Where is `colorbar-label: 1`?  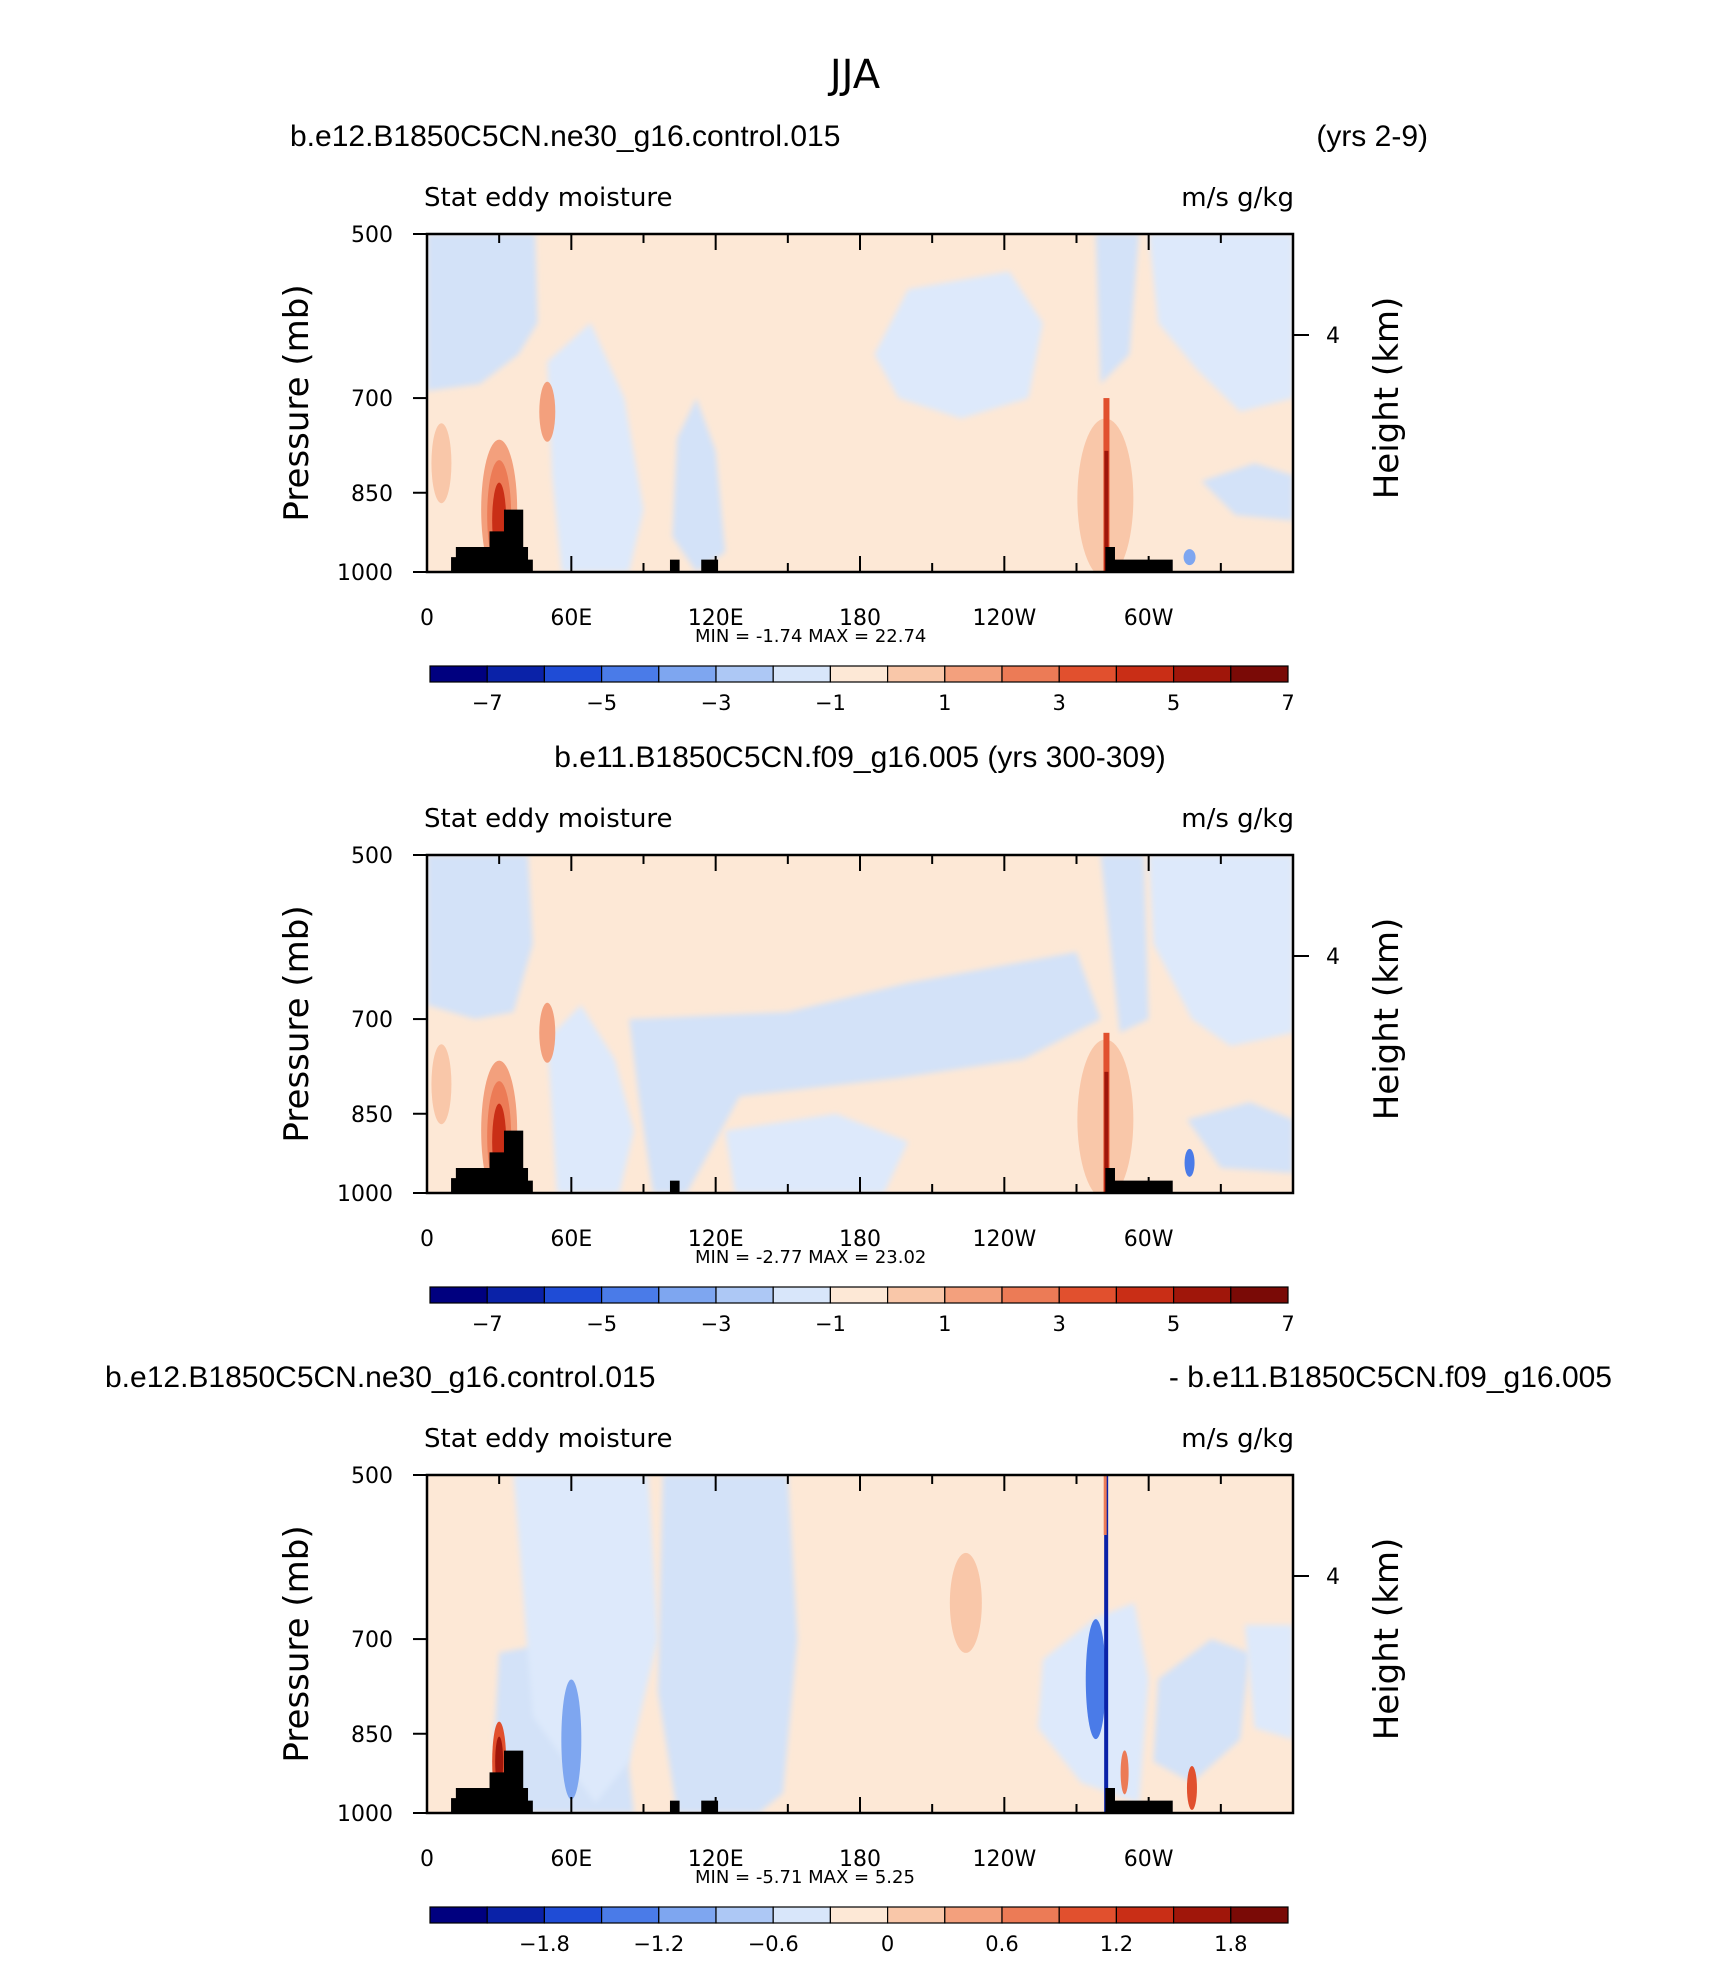 colorbar-label: 1 is located at coordinates (944, 703).